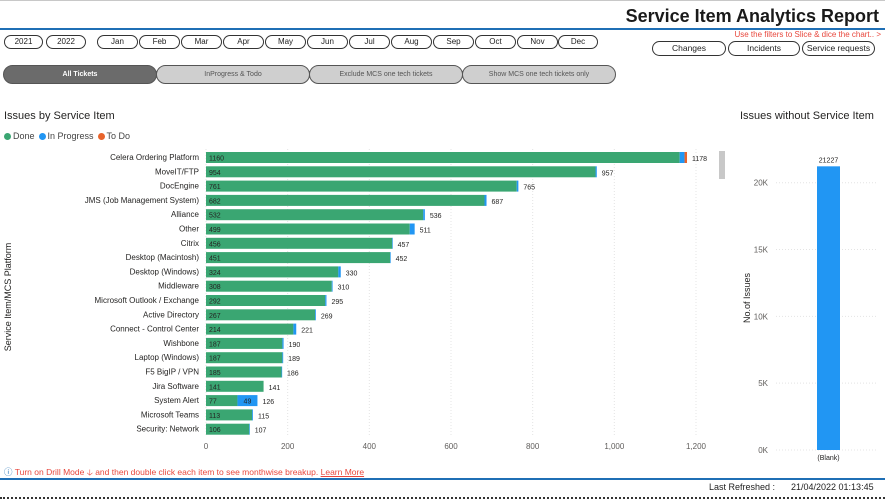 The height and width of the screenshot is (502, 885). Describe the element at coordinates (495, 42) in the screenshot. I see `month-oct-button: Oct` at that location.